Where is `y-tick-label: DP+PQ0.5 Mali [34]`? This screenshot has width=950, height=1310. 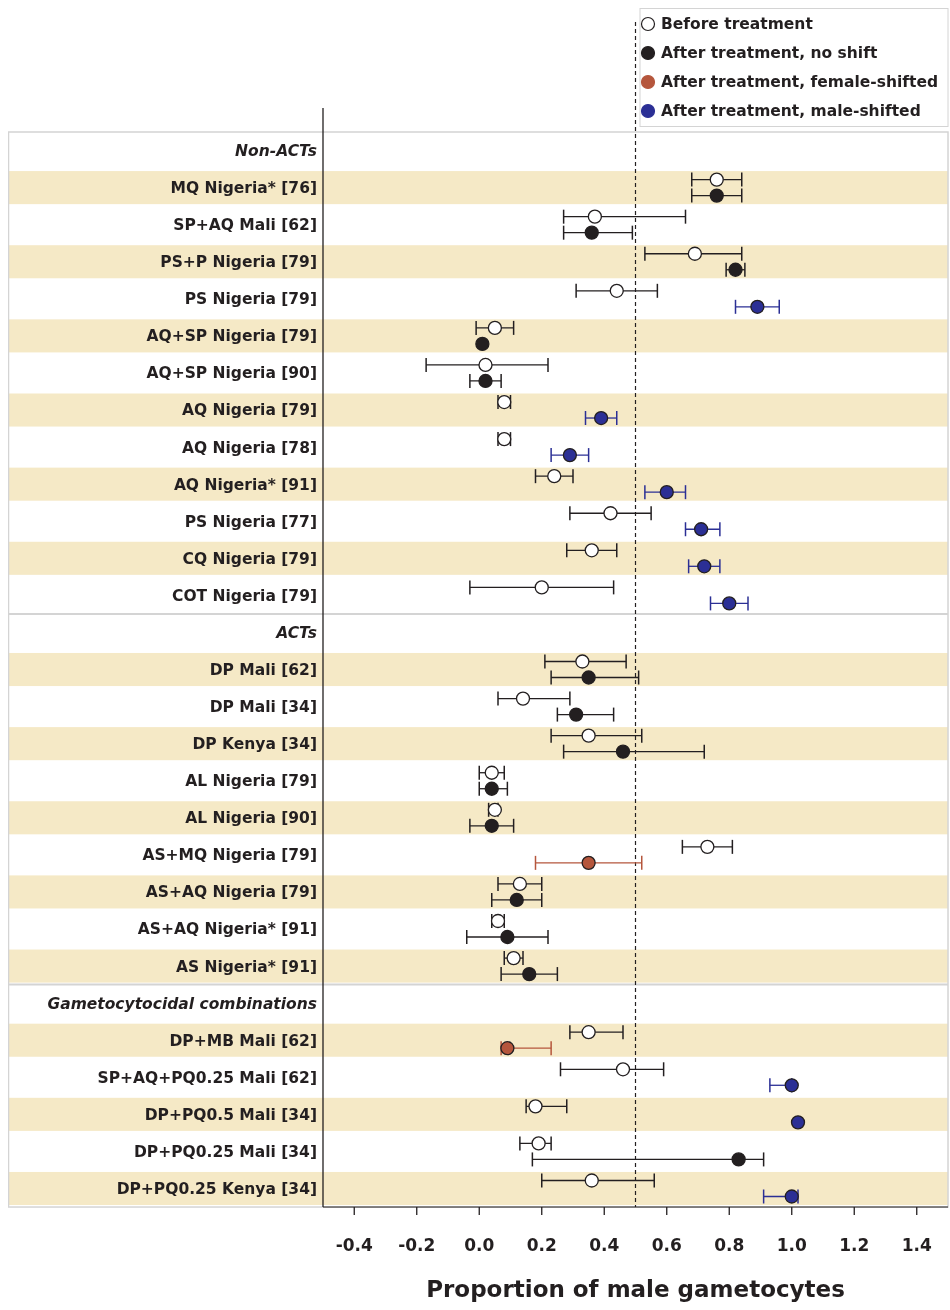 y-tick-label: DP+PQ0.5 Mali [34] is located at coordinates (230, 1114).